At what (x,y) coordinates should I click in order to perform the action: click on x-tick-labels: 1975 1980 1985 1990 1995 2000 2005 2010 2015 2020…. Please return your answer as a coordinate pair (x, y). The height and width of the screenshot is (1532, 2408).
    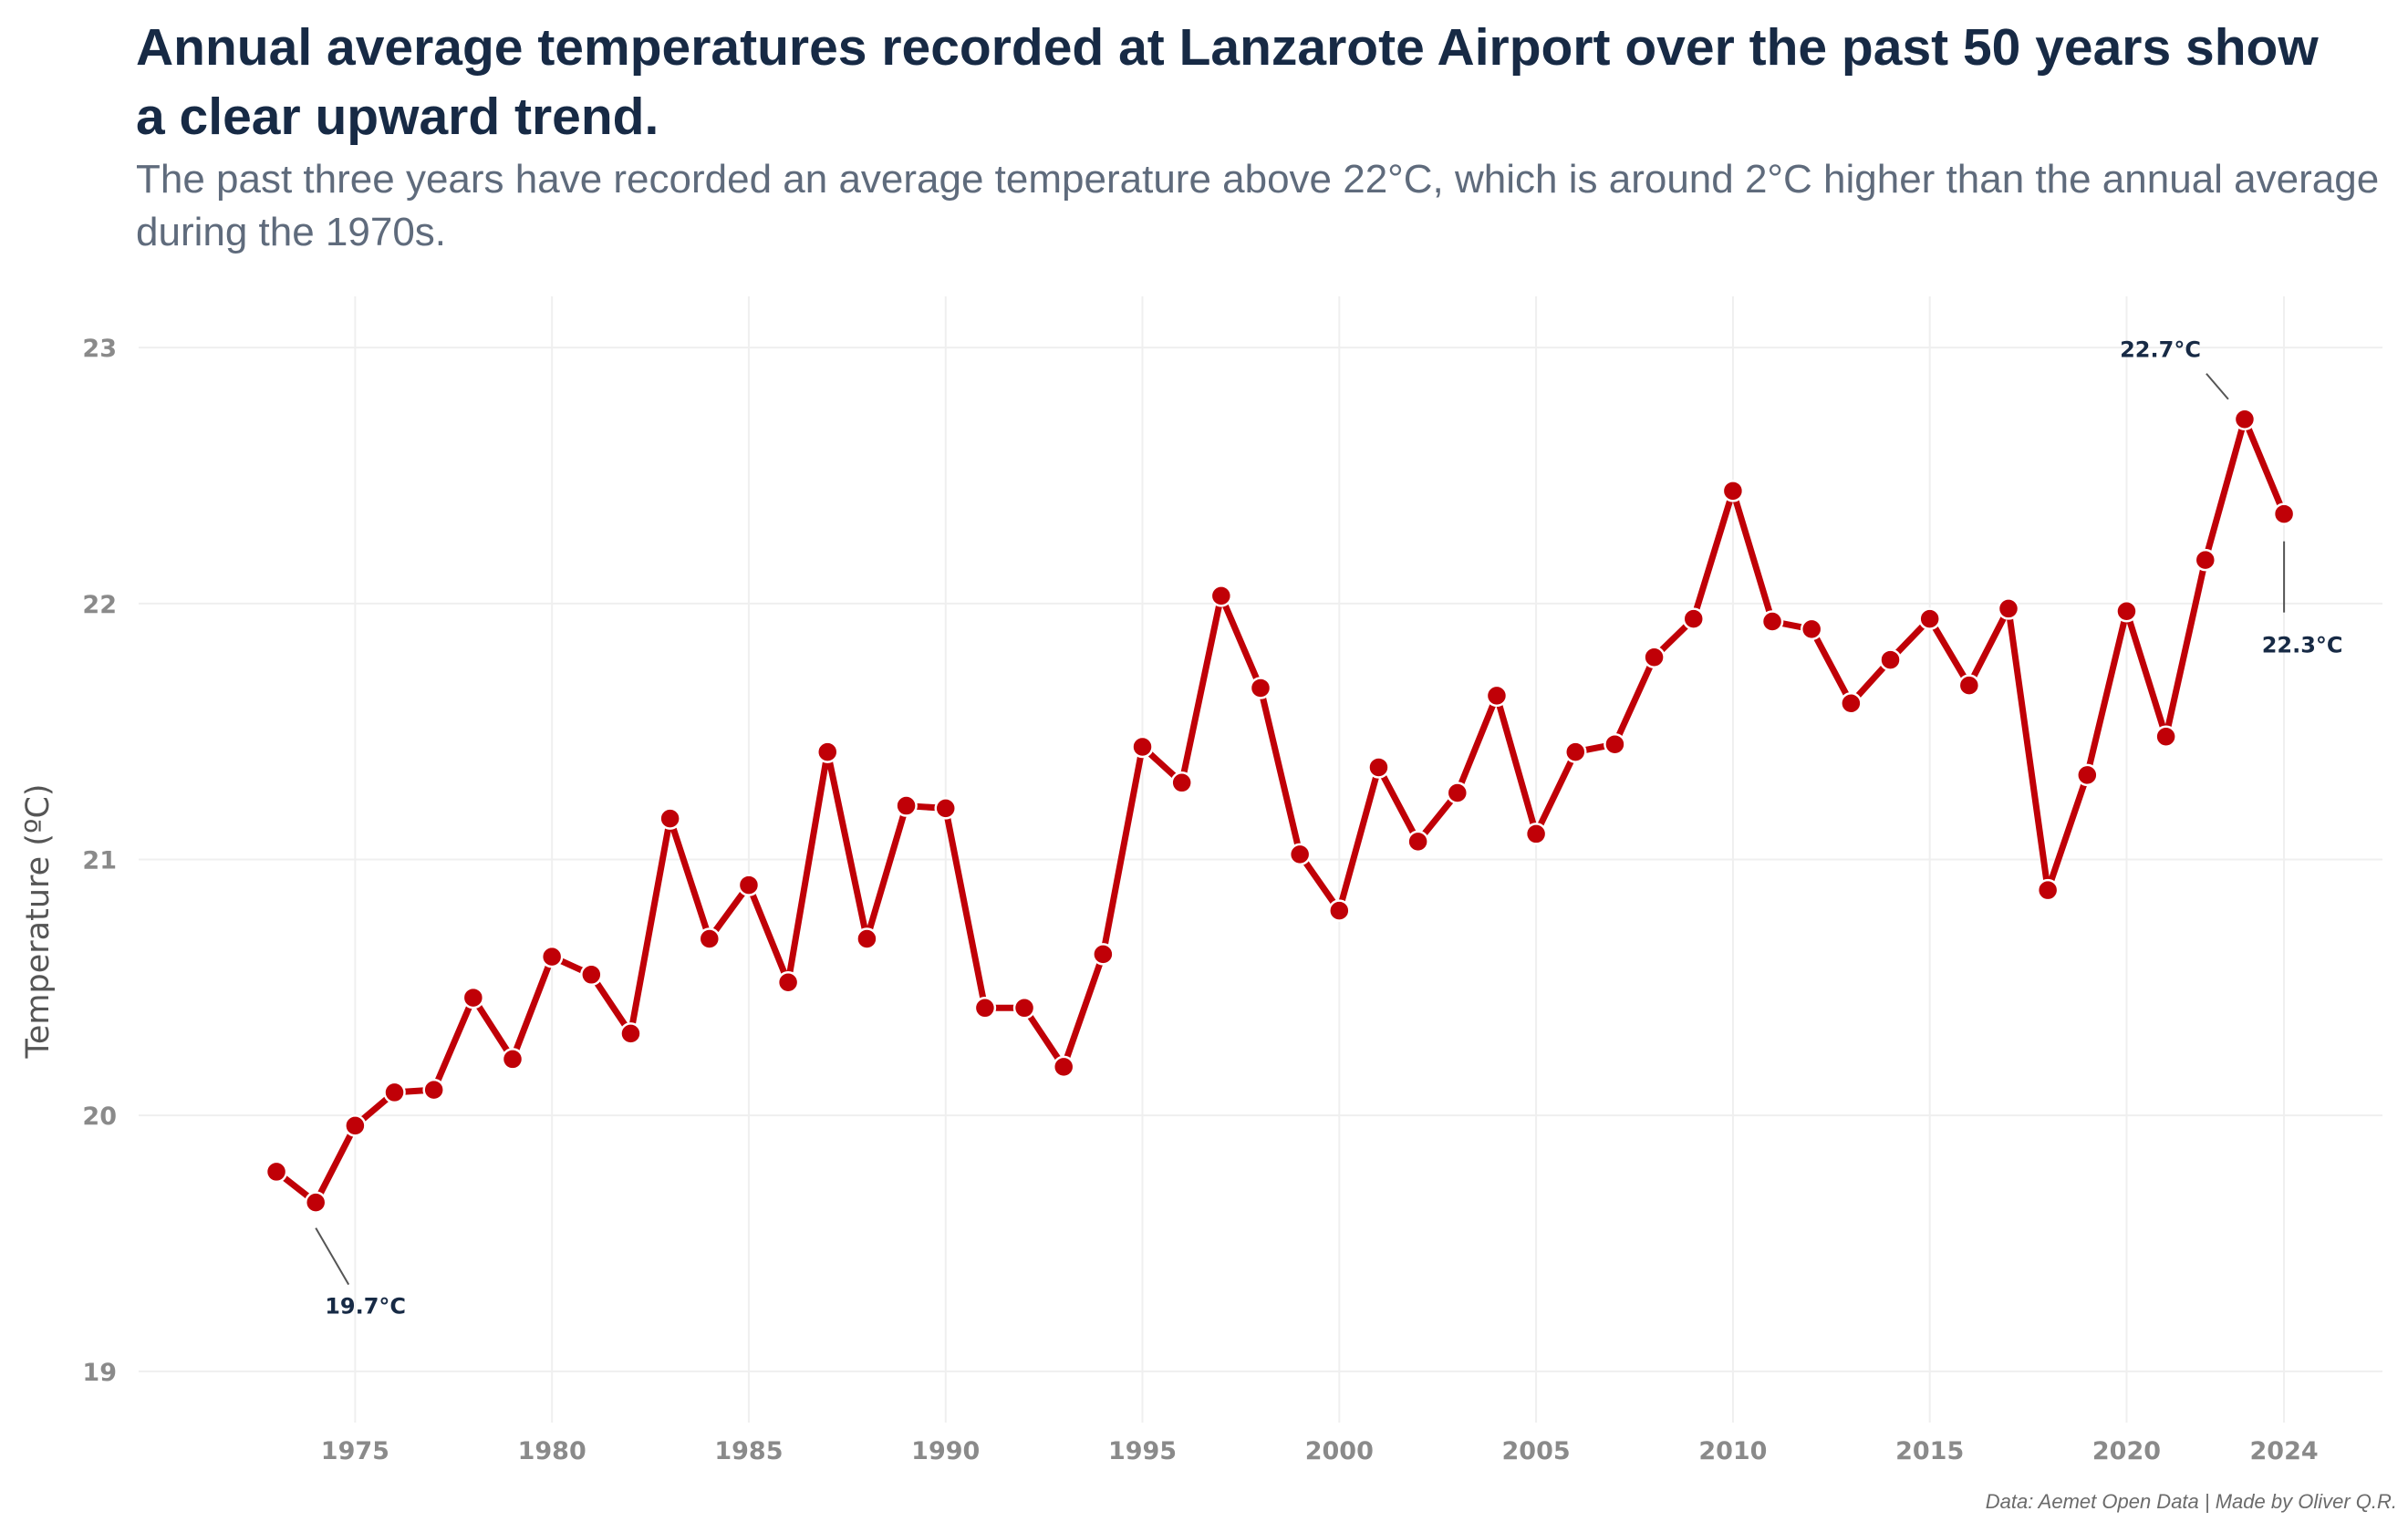
    Looking at the image, I should click on (1320, 1451).